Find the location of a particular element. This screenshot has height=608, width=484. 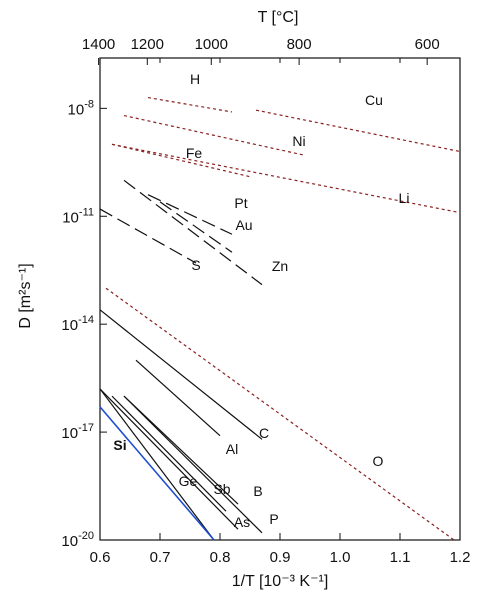

series-label-s: S is located at coordinates (195, 265).